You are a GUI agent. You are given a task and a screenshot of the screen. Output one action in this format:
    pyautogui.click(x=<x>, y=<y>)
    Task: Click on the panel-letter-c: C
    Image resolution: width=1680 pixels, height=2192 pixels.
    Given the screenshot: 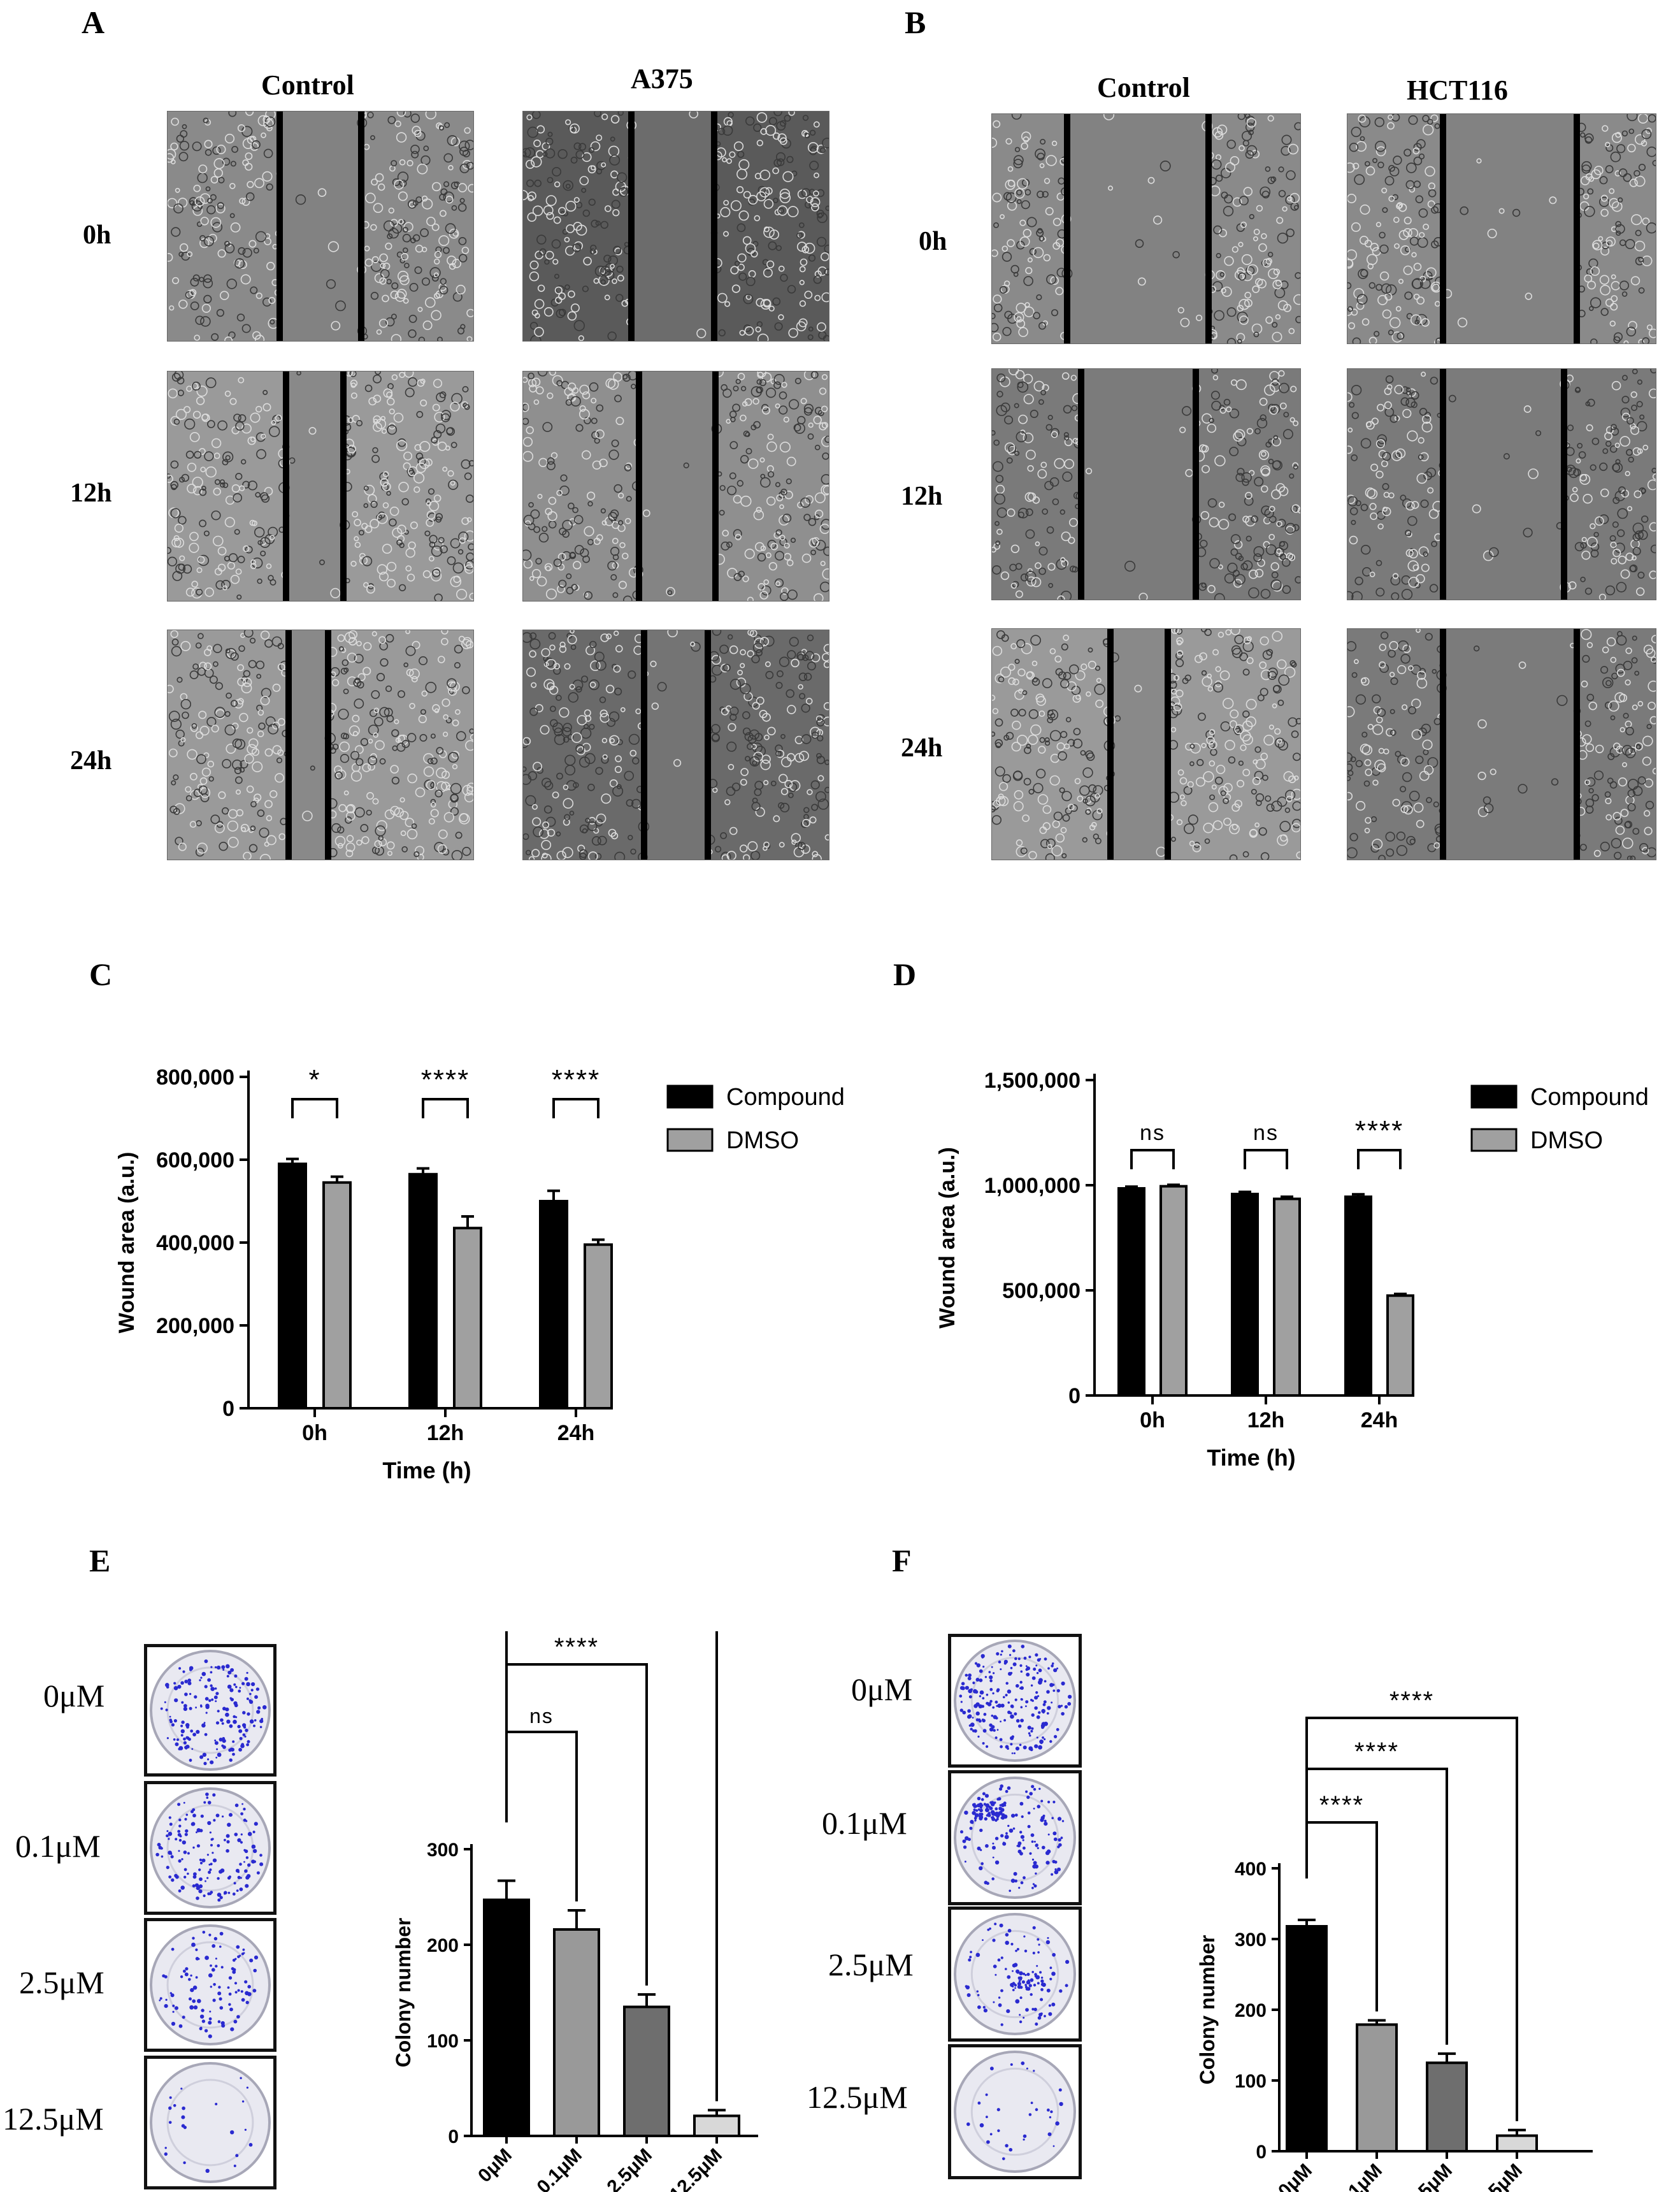 What is the action you would take?
    pyautogui.click(x=101, y=974)
    